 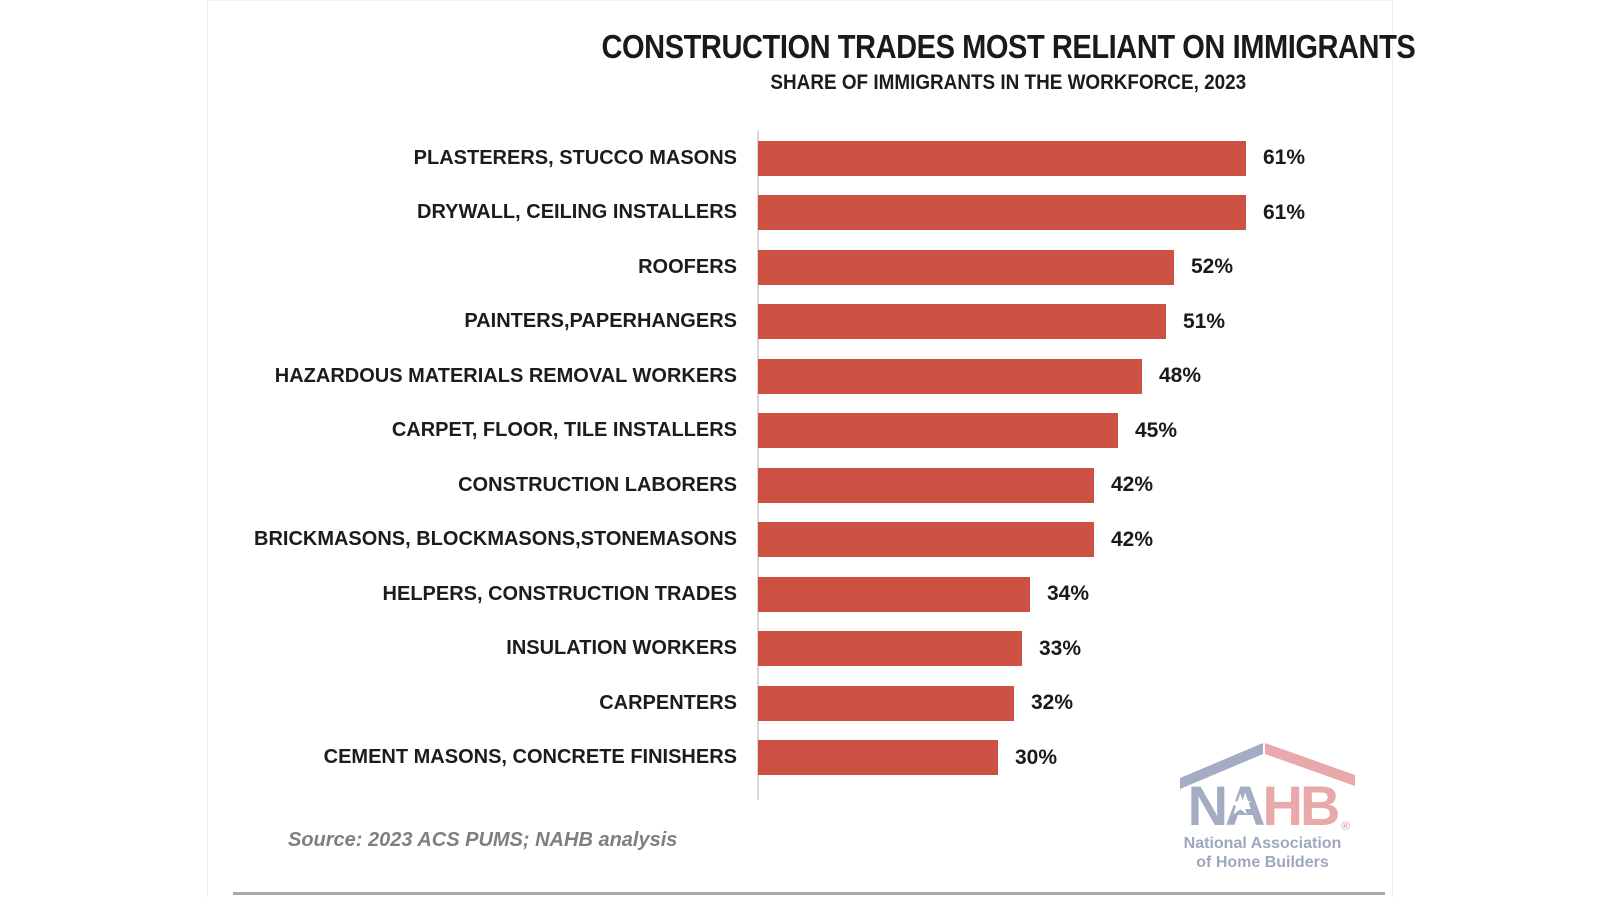 I want to click on source-note: Source: 2023 ACS PUMS; NAHB analysis, so click(x=483, y=840).